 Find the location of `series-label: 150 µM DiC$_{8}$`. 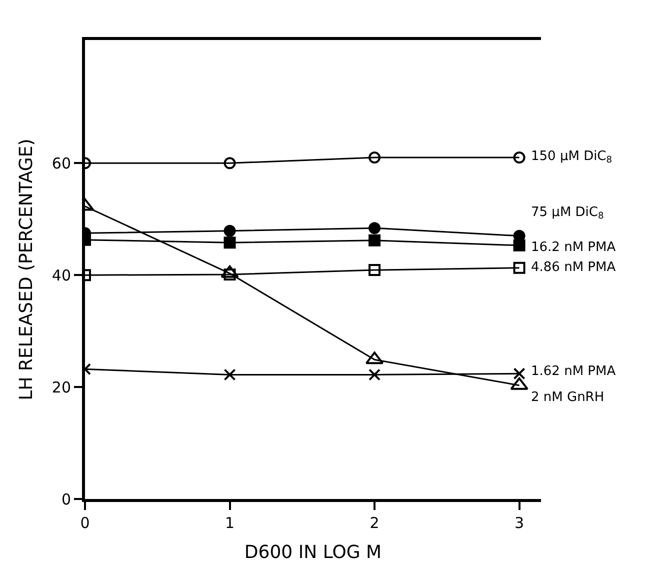

series-label: 150 µM DiC$_{8}$ is located at coordinates (571, 157).